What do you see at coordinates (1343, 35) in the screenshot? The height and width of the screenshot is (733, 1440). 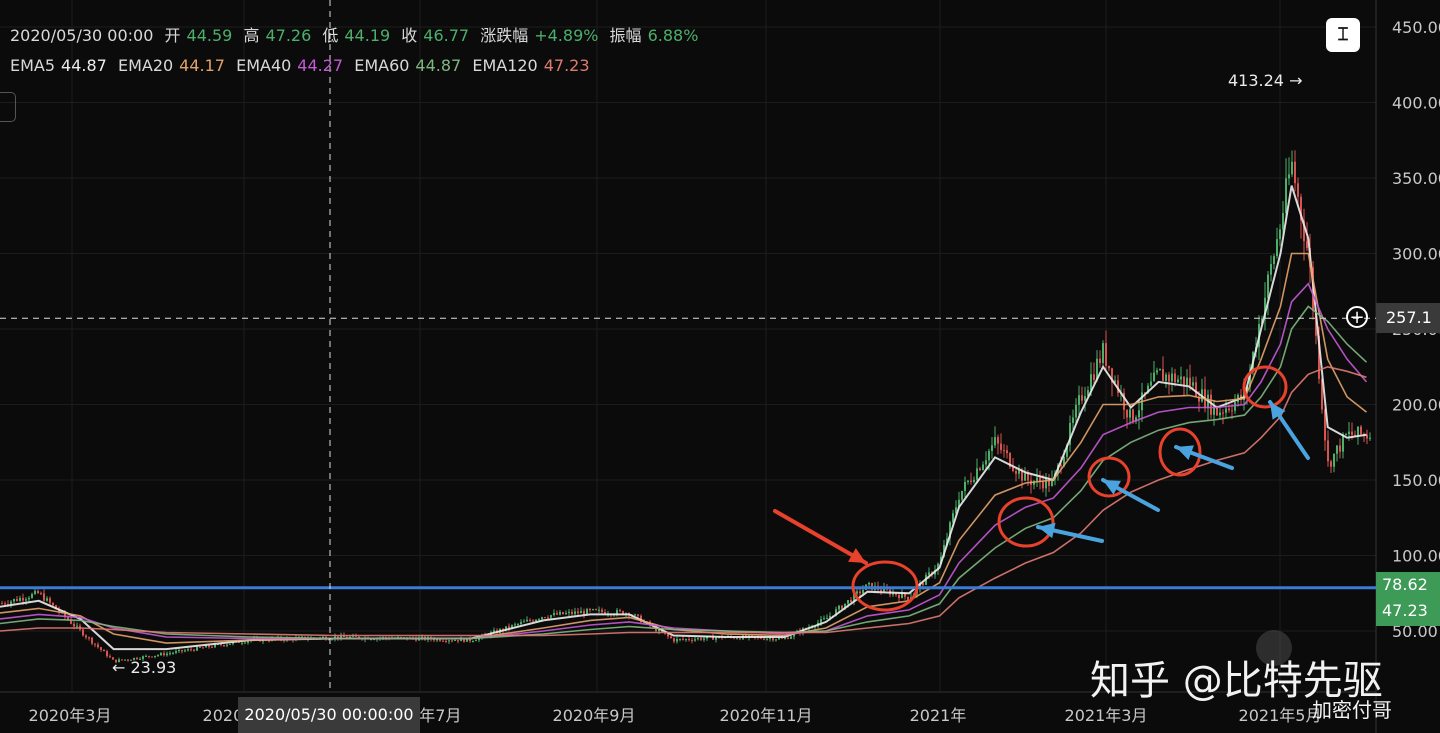 I see `layout-settings-icon: ⌶` at bounding box center [1343, 35].